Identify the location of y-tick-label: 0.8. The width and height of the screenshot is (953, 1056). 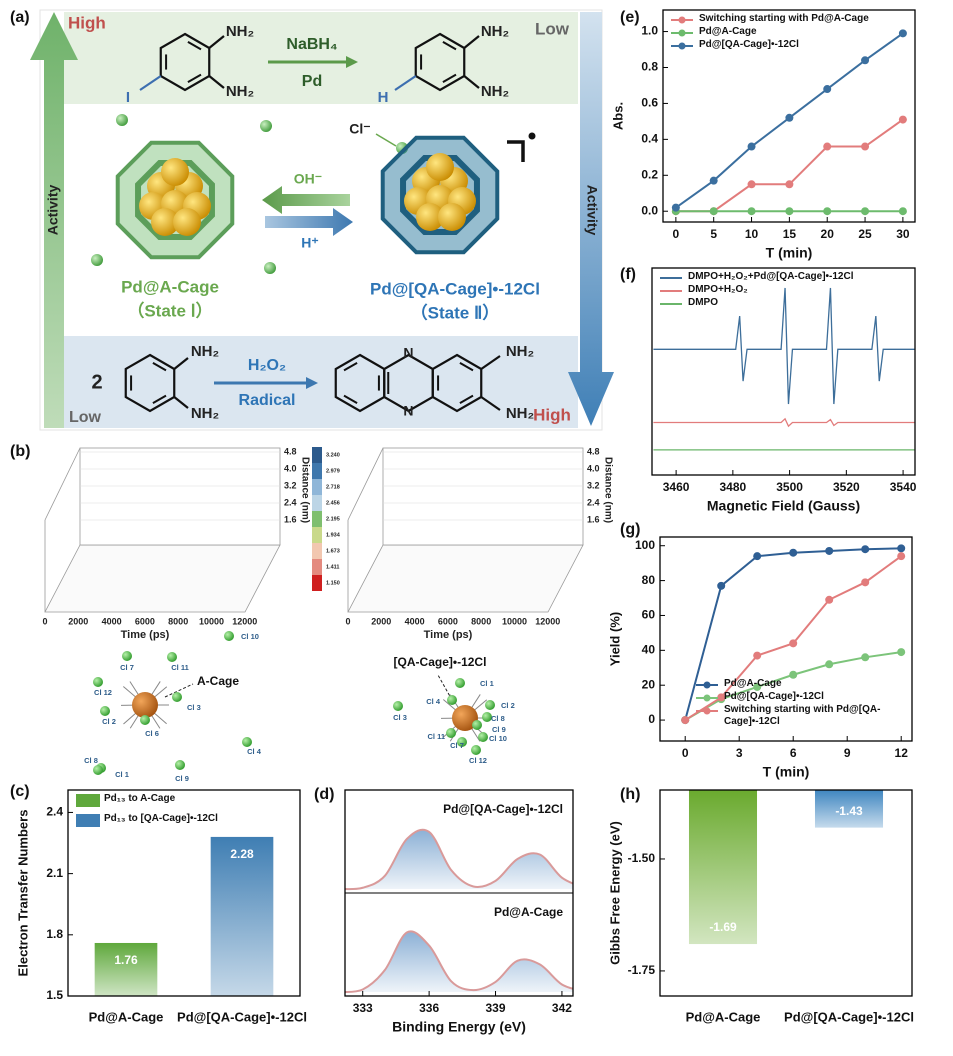
(649, 67).